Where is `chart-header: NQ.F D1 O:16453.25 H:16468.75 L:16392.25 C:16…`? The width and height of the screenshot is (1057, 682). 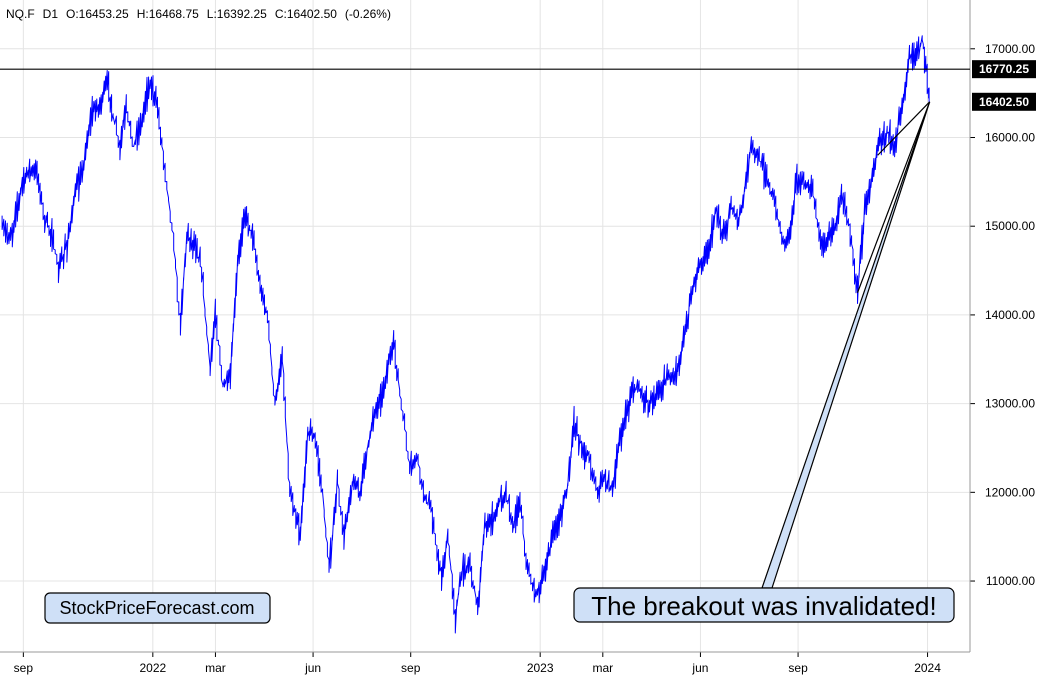 chart-header: NQ.F D1 O:16453.25 H:16468.75 L:16392.25 C:16… is located at coordinates (198, 14).